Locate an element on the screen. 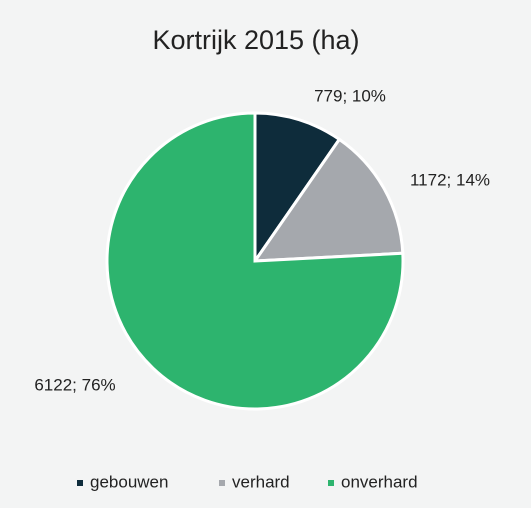 The height and width of the screenshot is (508, 531). chart-title: Kortrijk 2015 (ha) is located at coordinates (255, 40).